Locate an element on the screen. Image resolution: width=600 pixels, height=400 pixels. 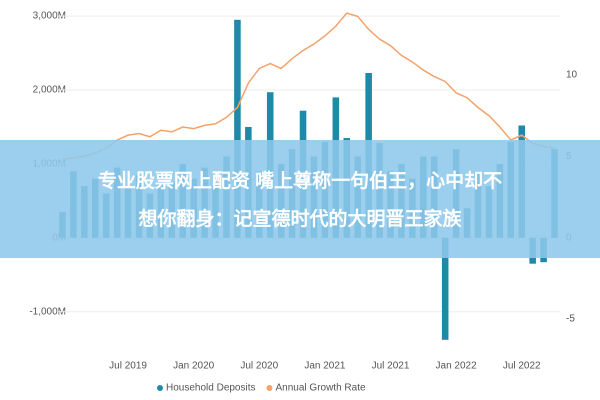
banner-line: 想你翻身：记宣德时代的大明晋王家族 is located at coordinates (300, 218).